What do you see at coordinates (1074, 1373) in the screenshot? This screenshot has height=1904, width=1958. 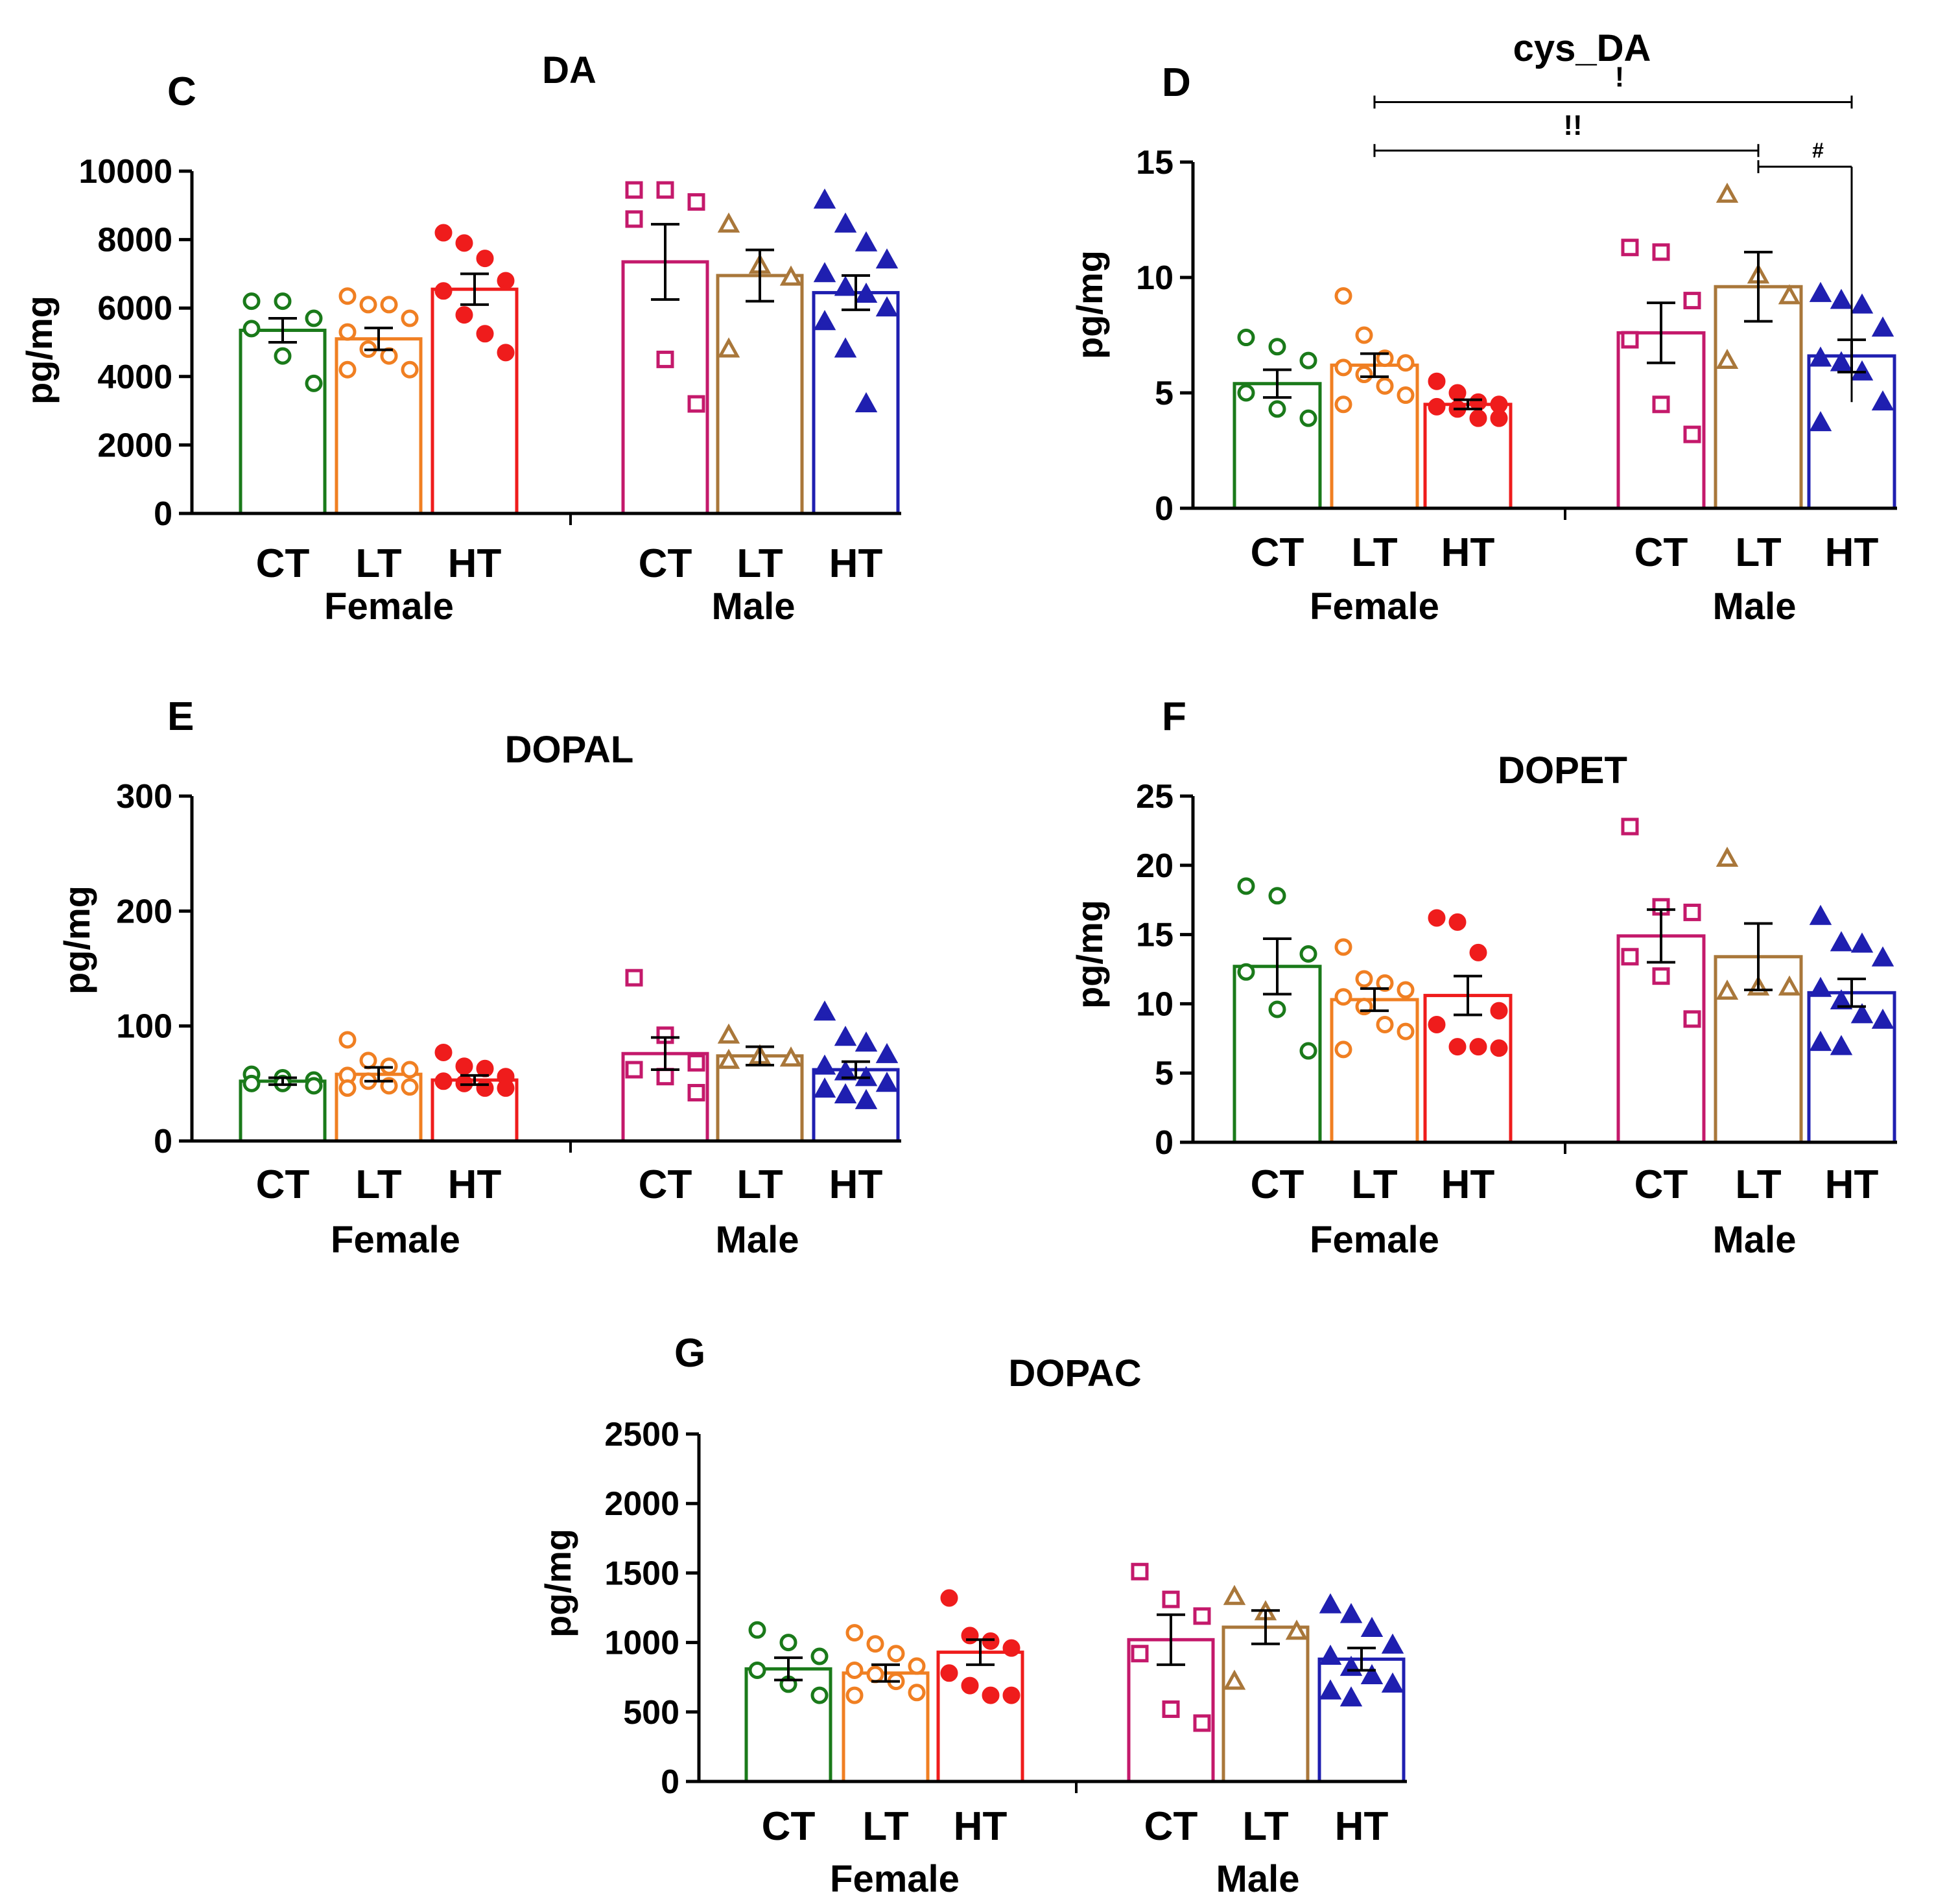 I see `chart-title: DOPAC` at bounding box center [1074, 1373].